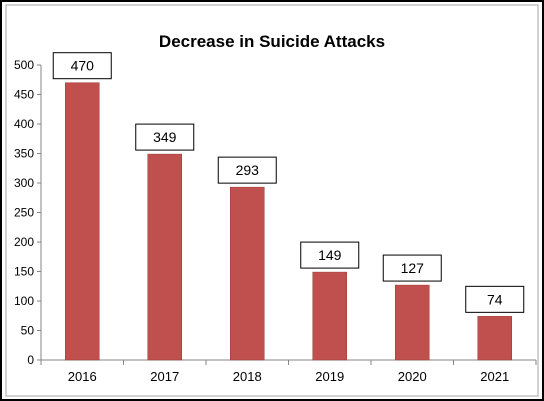 The image size is (544, 401). Describe the element at coordinates (272, 41) in the screenshot. I see `chart-title: Decrease in Suicide Attacks` at that location.